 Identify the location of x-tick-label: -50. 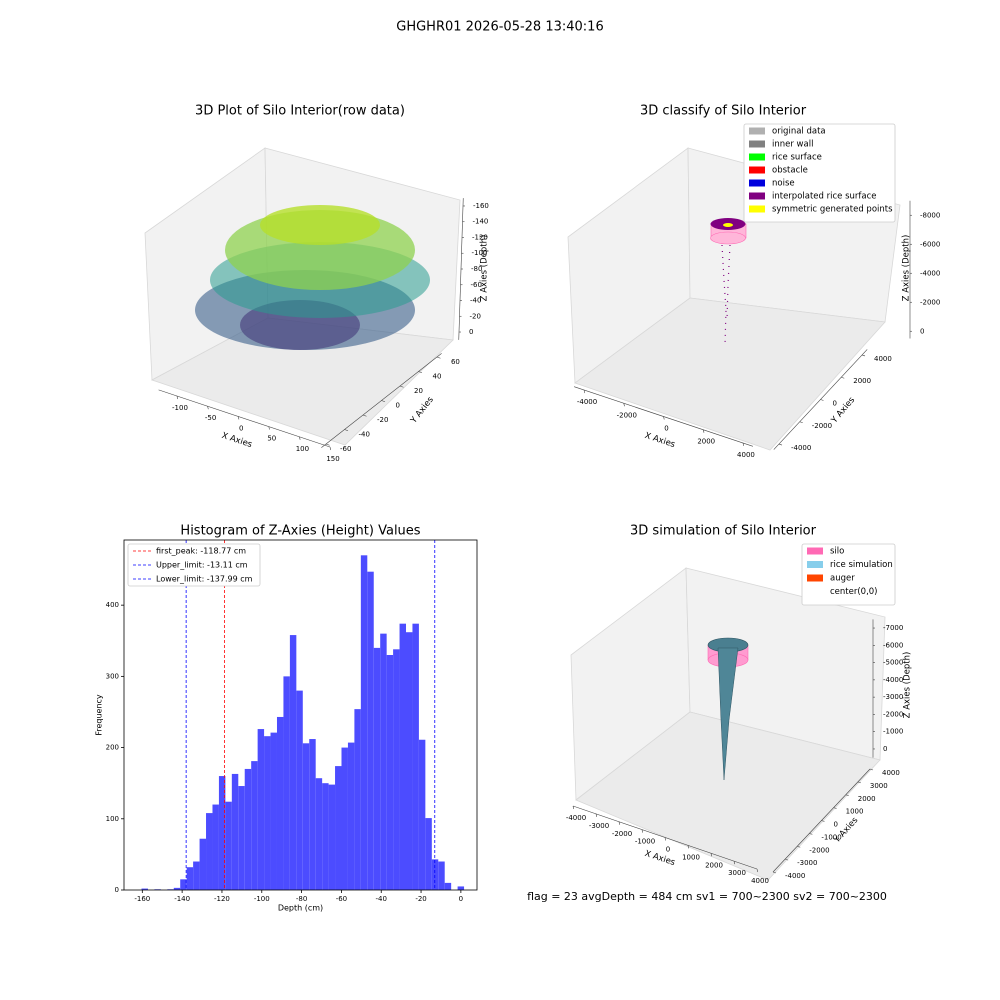
(210, 418).